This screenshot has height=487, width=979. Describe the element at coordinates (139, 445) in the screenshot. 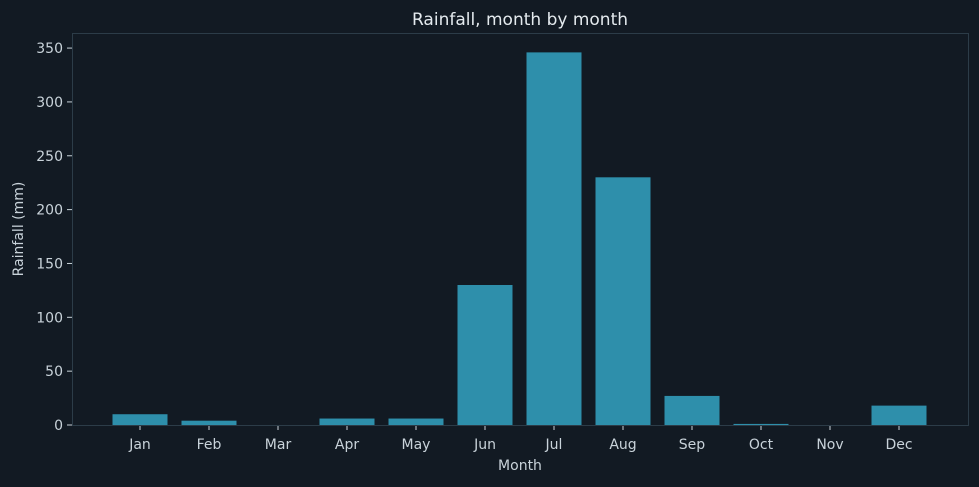

I see `x-tick-label: Jan` at that location.